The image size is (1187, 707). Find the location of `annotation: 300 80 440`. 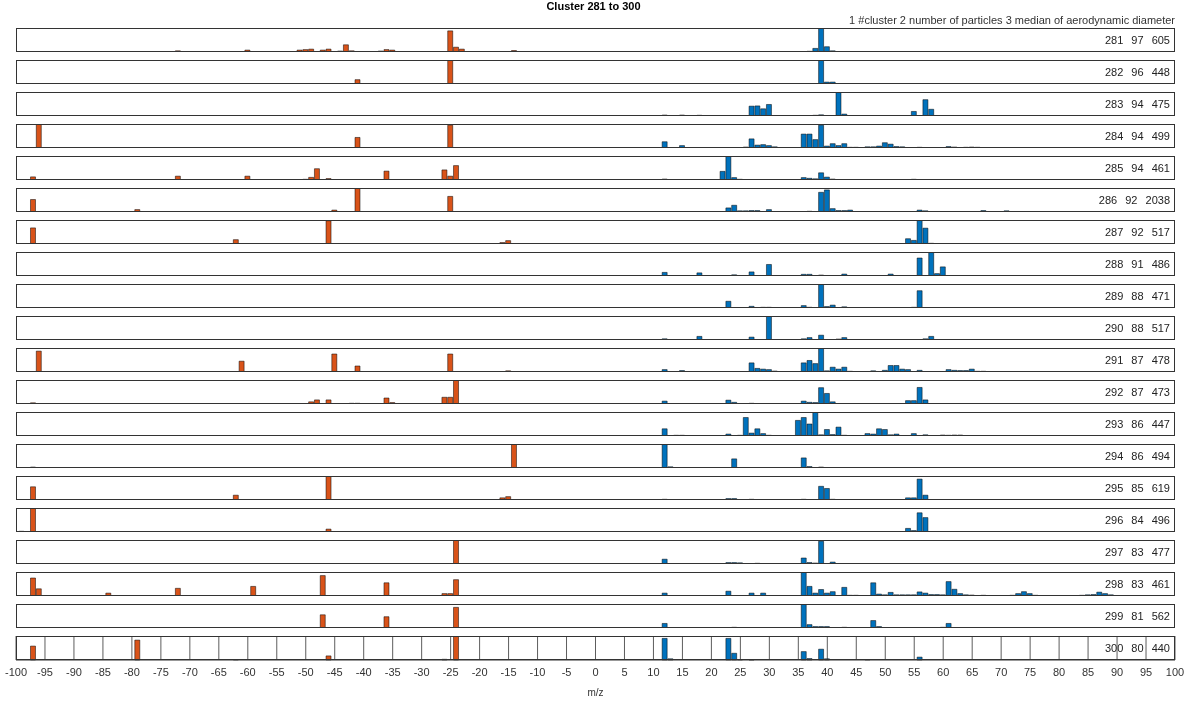

annotation: 300 80 440 is located at coordinates (1137, 648).